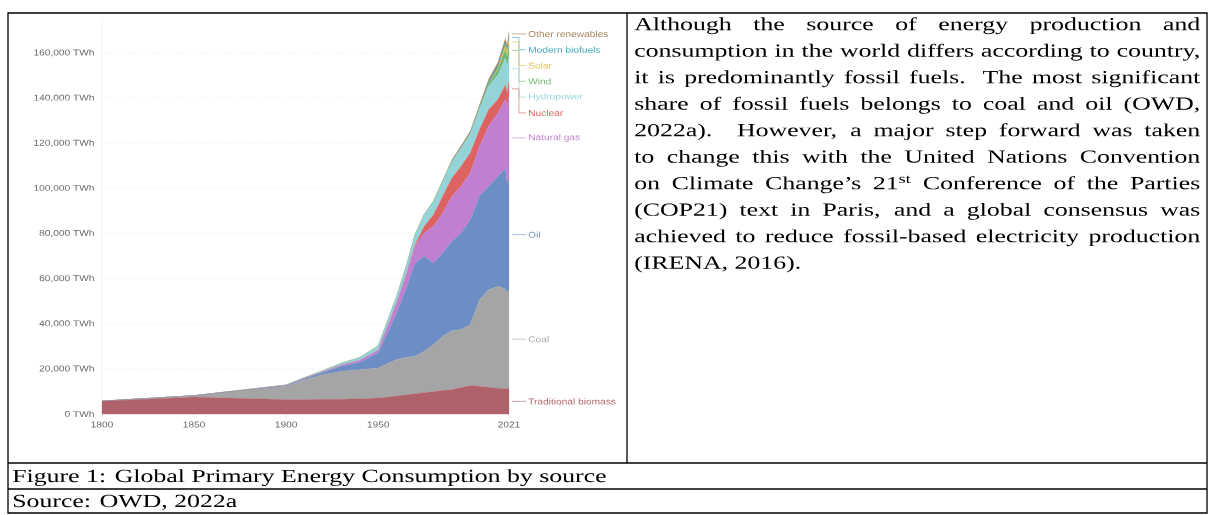  What do you see at coordinates (79, 414) in the screenshot?
I see `y-tick-label: 0 TWh` at bounding box center [79, 414].